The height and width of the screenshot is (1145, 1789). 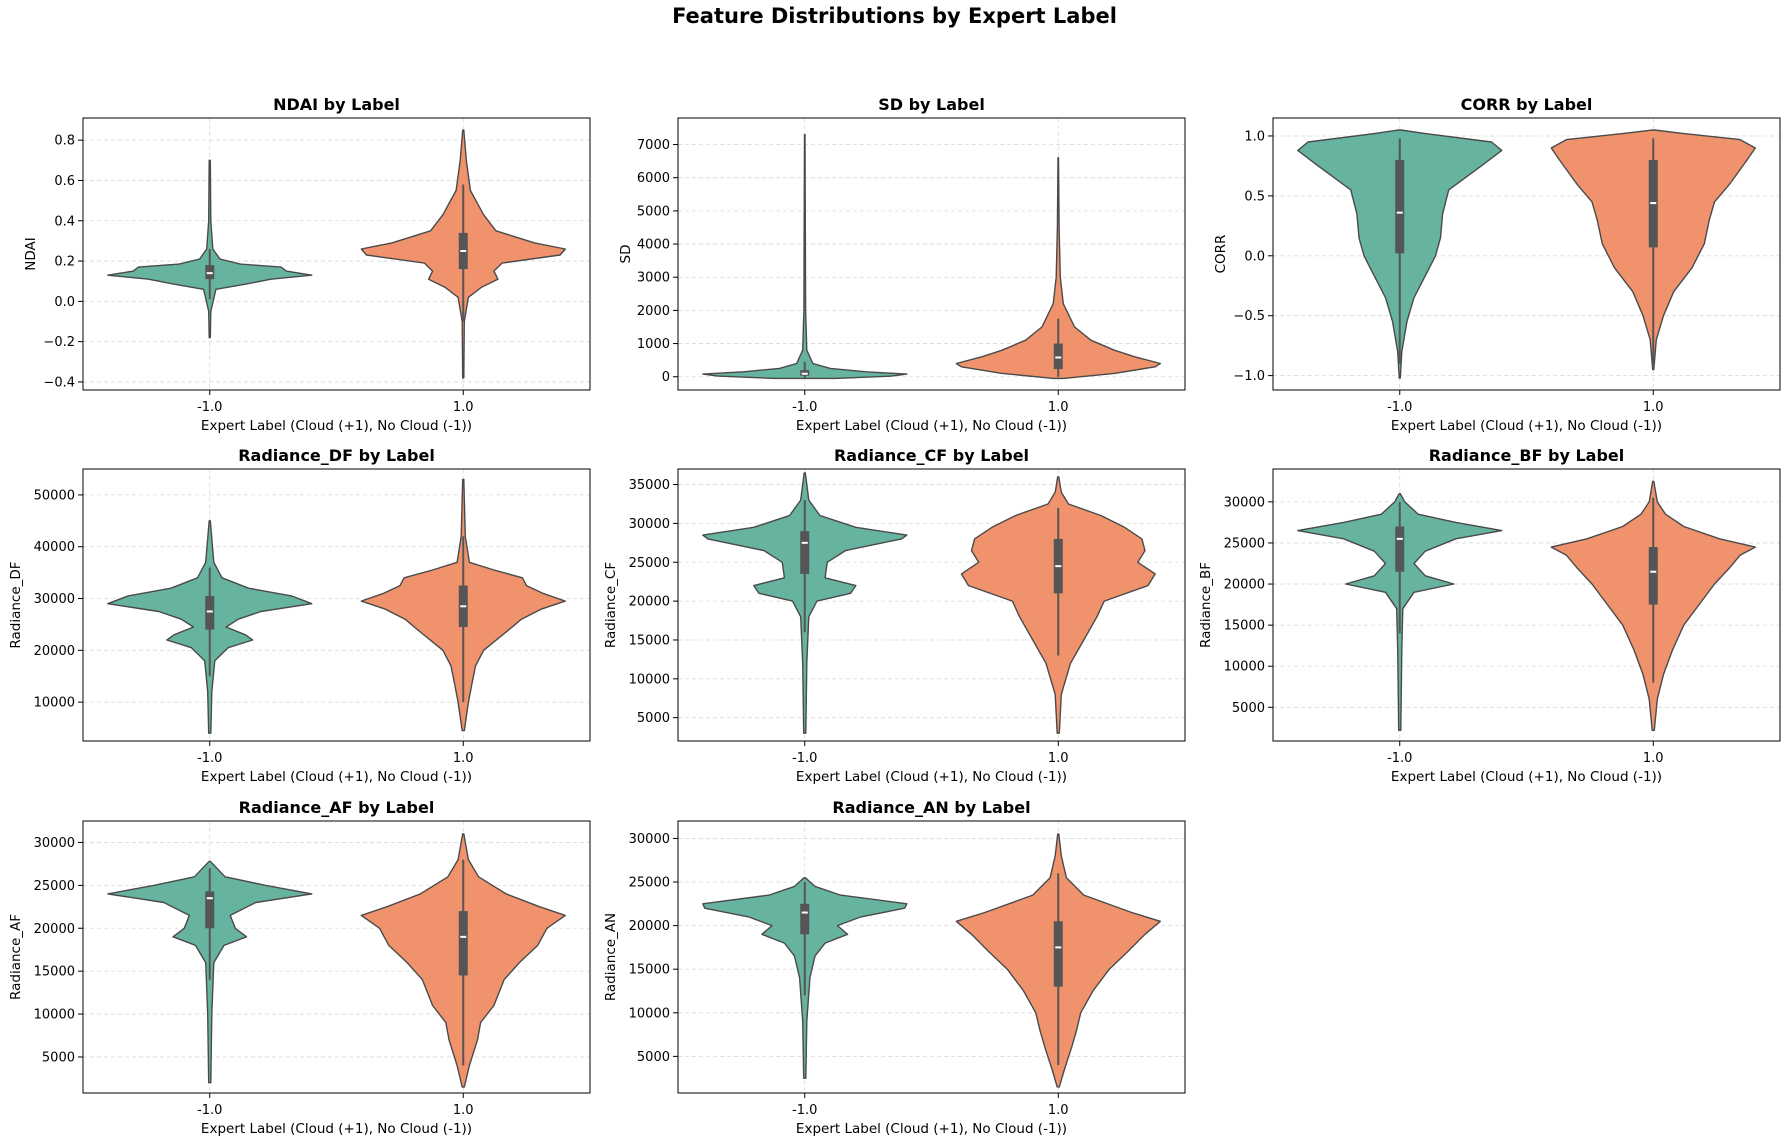 What do you see at coordinates (64, 302) in the screenshot?
I see `y-tick-label: 0.0` at bounding box center [64, 302].